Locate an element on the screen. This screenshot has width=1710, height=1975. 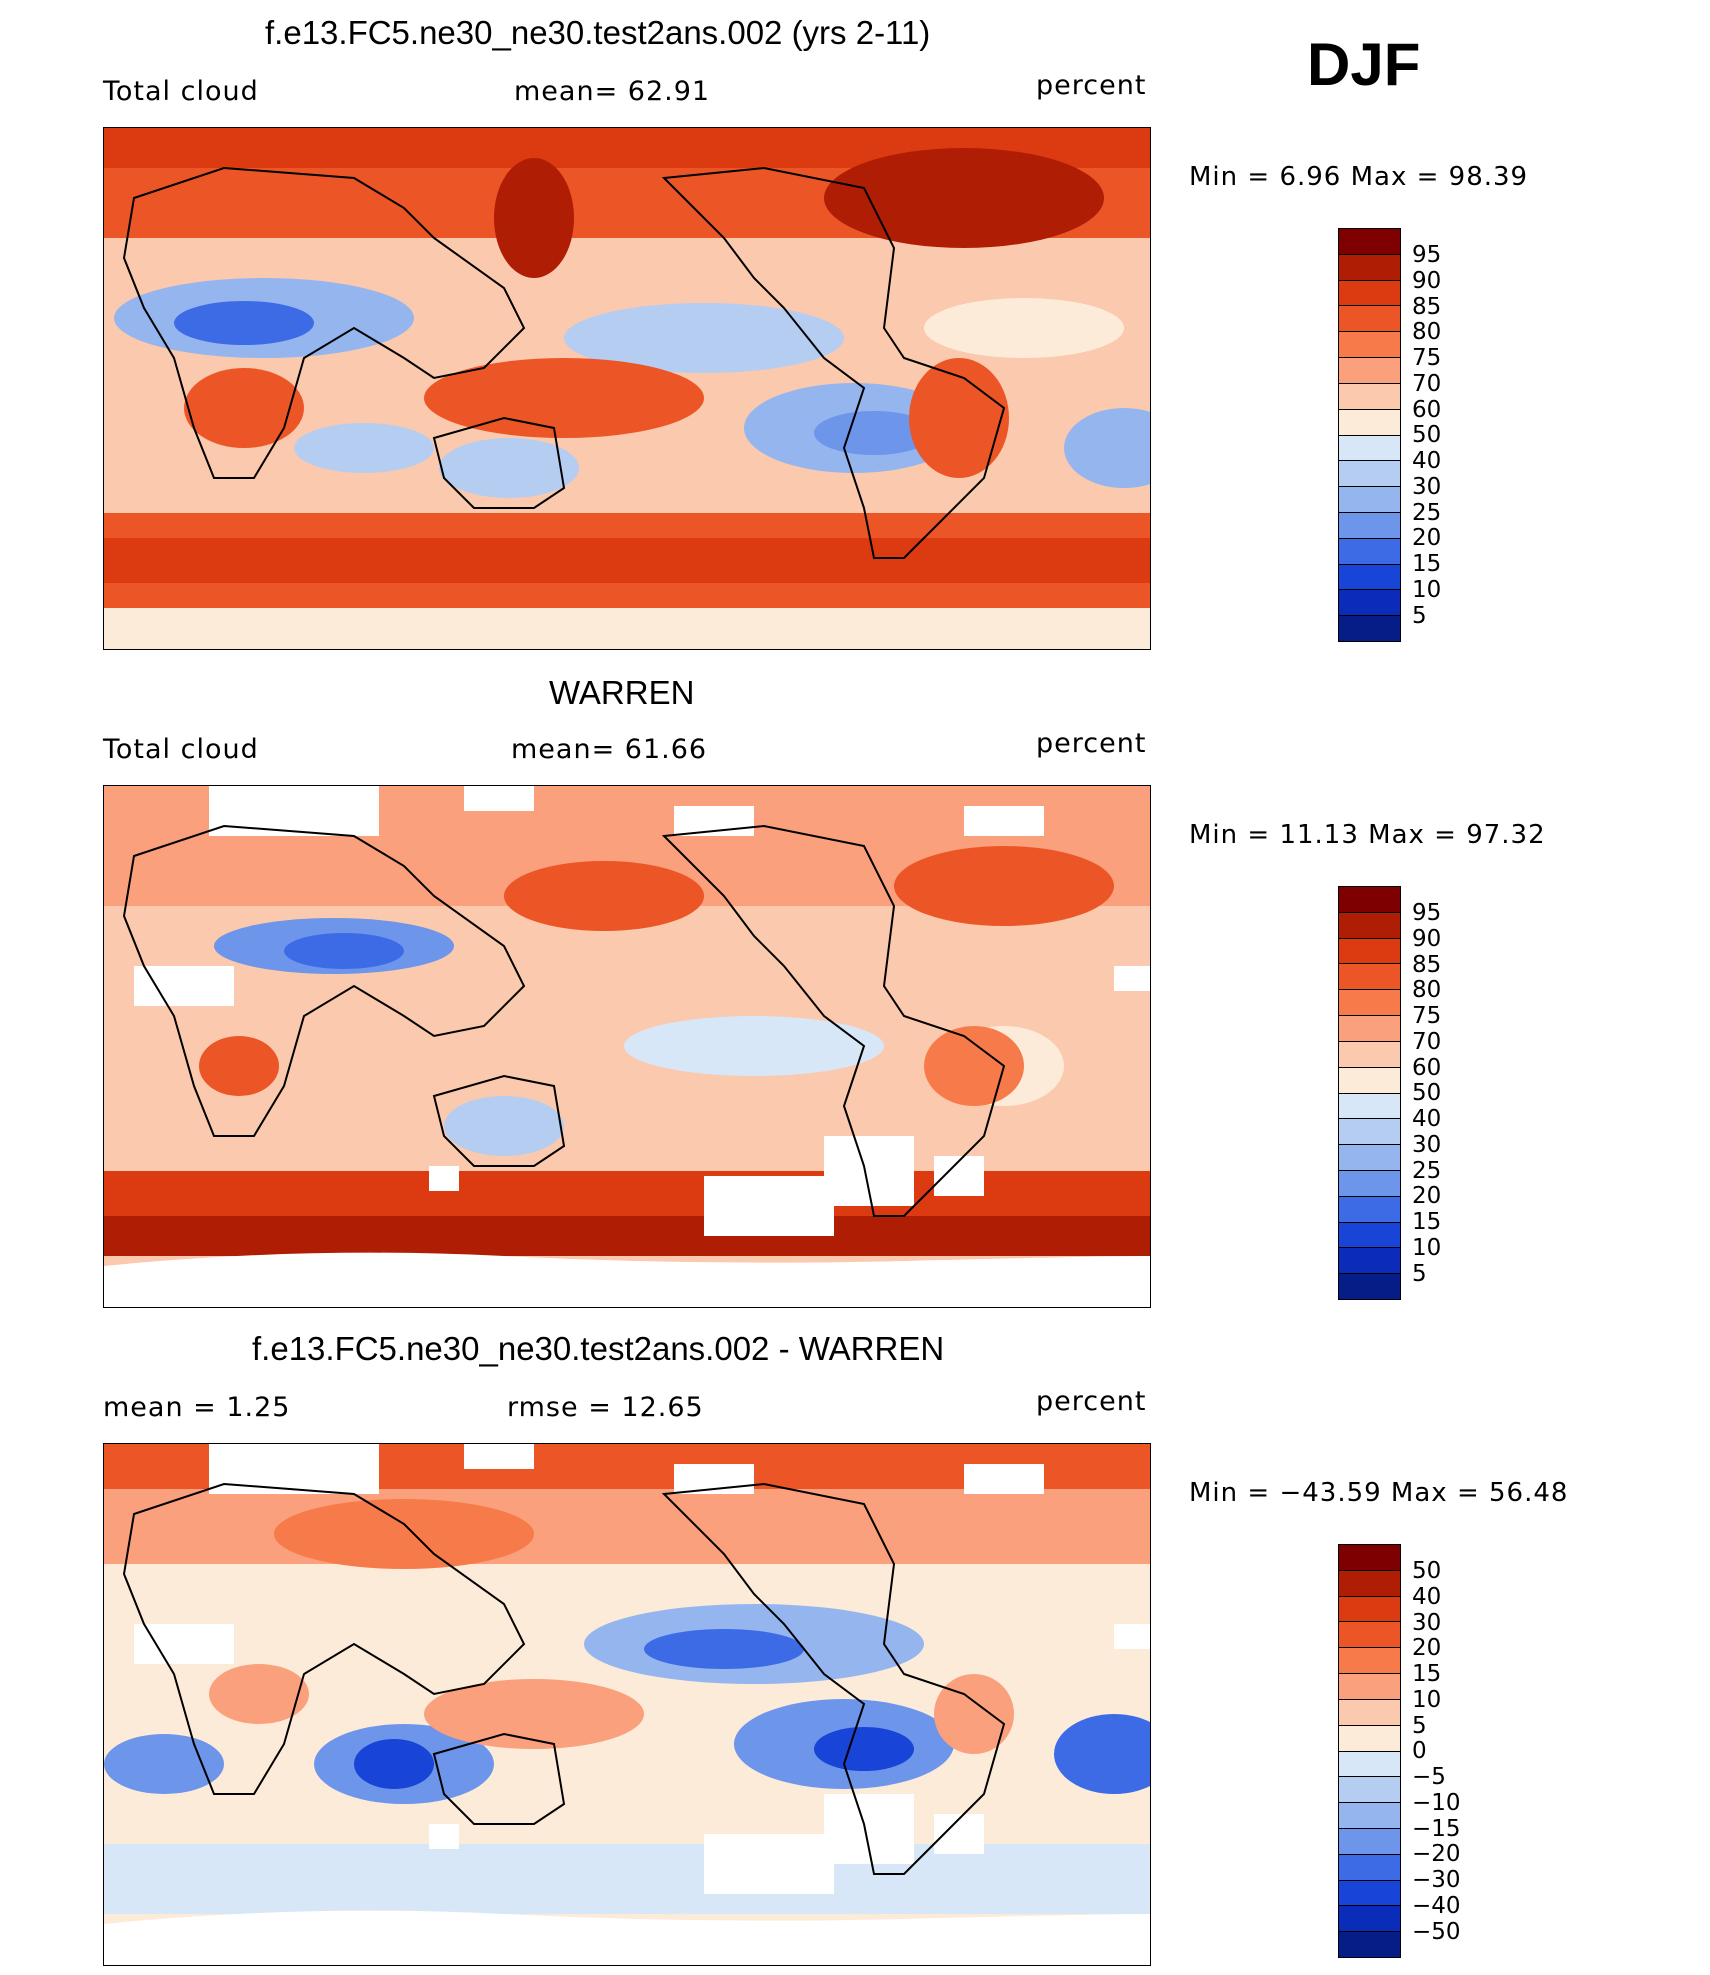
panel-2-units-label: percent is located at coordinates (1091, 743).